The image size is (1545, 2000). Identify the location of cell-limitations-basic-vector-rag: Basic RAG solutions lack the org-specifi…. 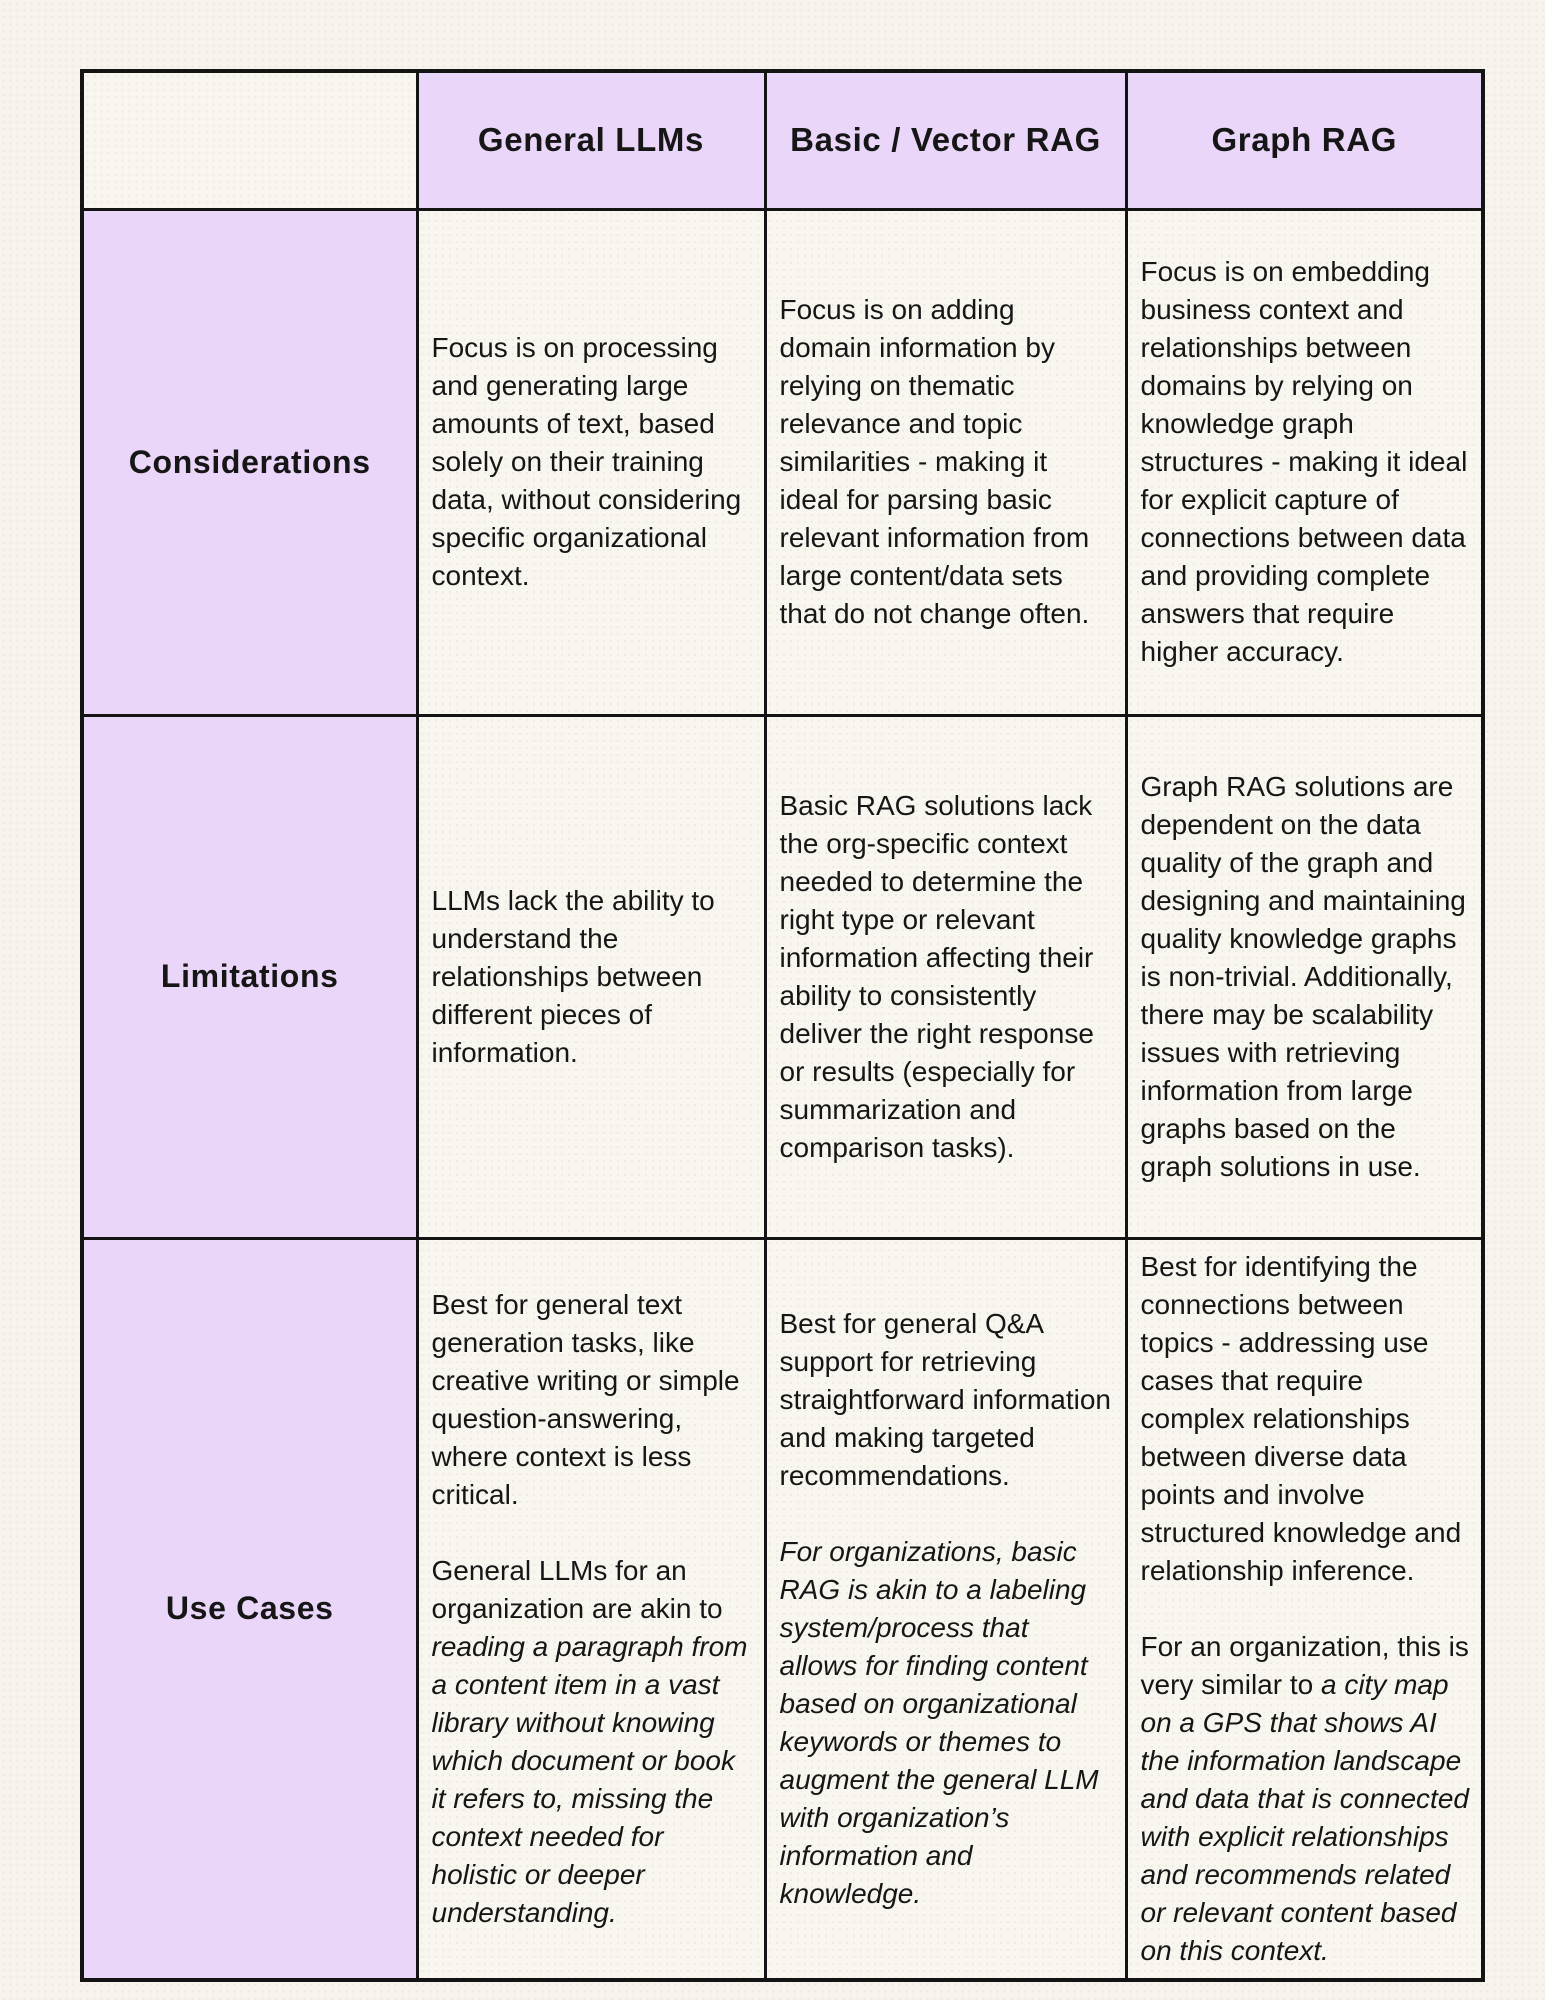
(945, 976).